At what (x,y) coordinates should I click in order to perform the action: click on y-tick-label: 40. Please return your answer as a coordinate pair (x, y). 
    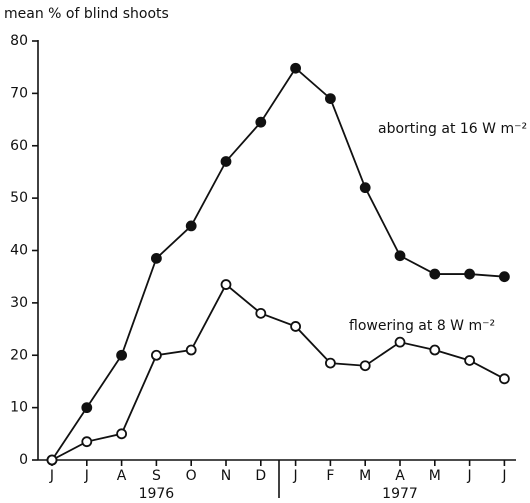
    Looking at the image, I should click on (19, 251).